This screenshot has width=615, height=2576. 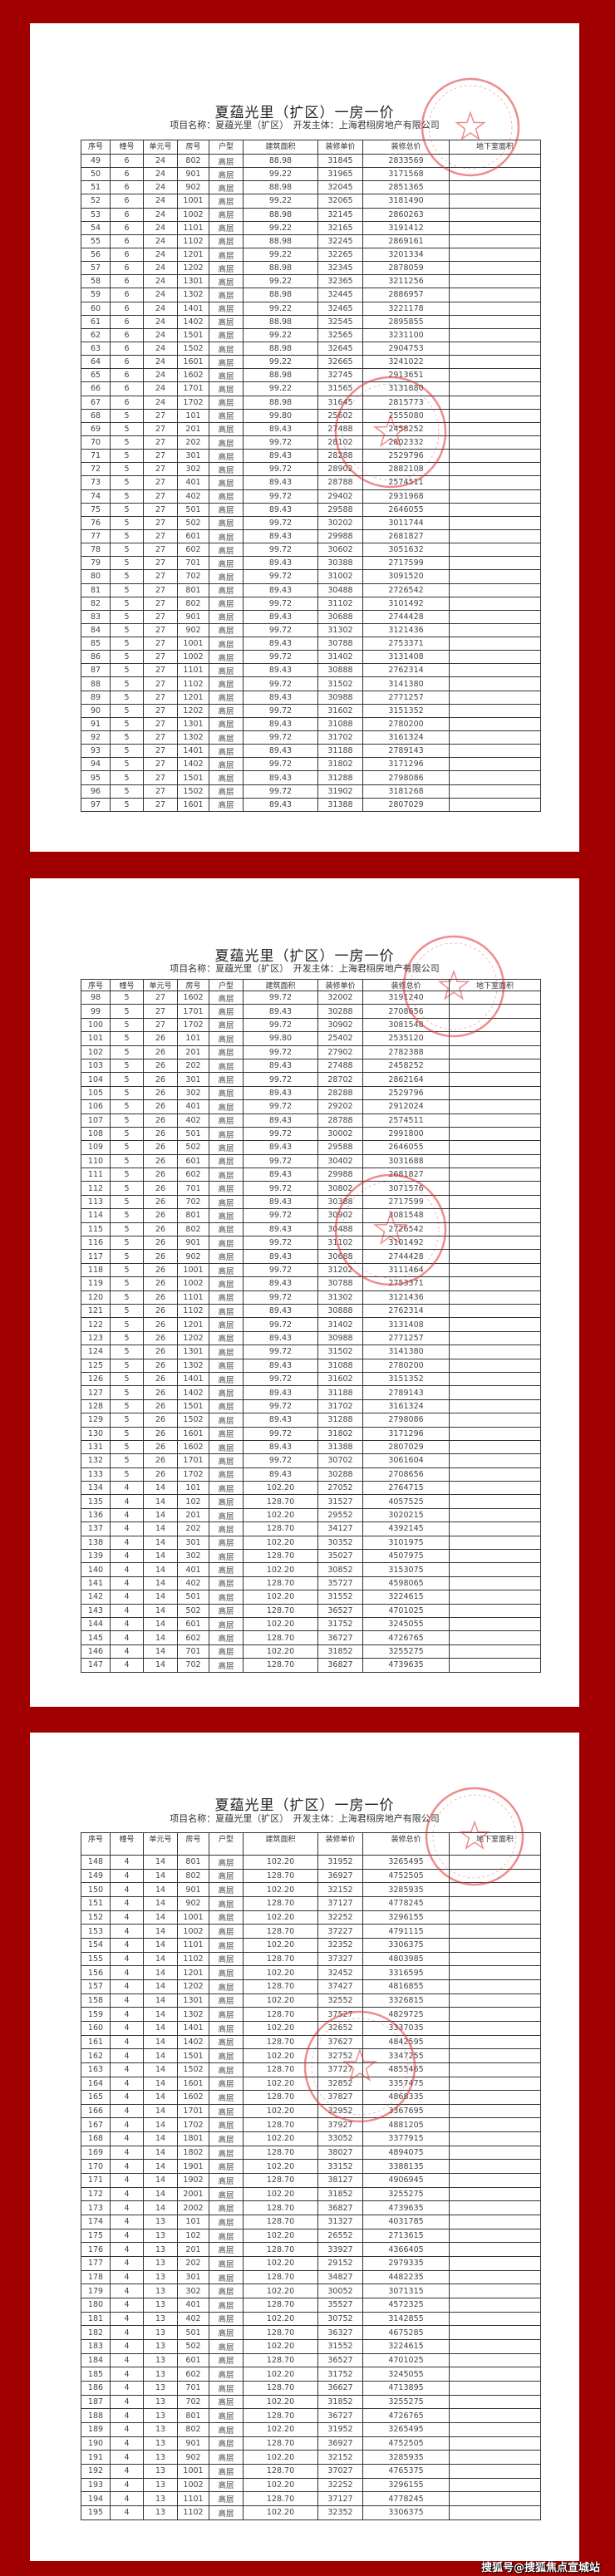 What do you see at coordinates (406, 1460) in the screenshot?
I see `table-cell: 3061604` at bounding box center [406, 1460].